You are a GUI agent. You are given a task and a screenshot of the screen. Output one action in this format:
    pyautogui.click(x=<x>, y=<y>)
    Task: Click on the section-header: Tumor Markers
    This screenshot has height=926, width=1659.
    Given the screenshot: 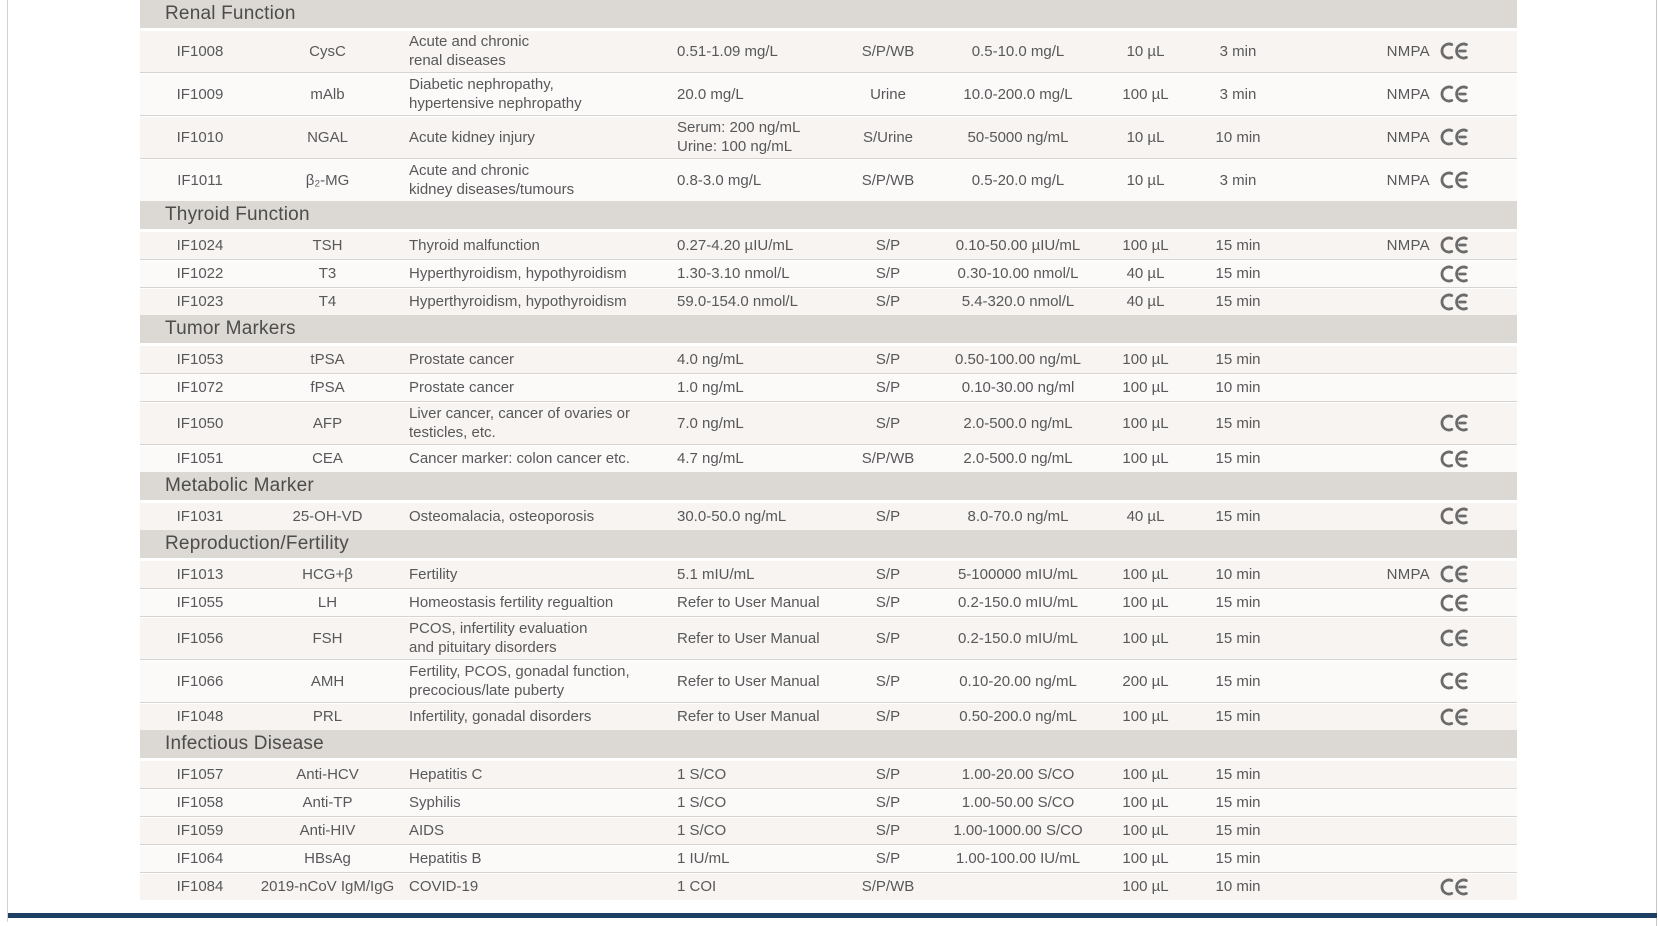 What is the action you would take?
    pyautogui.click(x=828, y=329)
    